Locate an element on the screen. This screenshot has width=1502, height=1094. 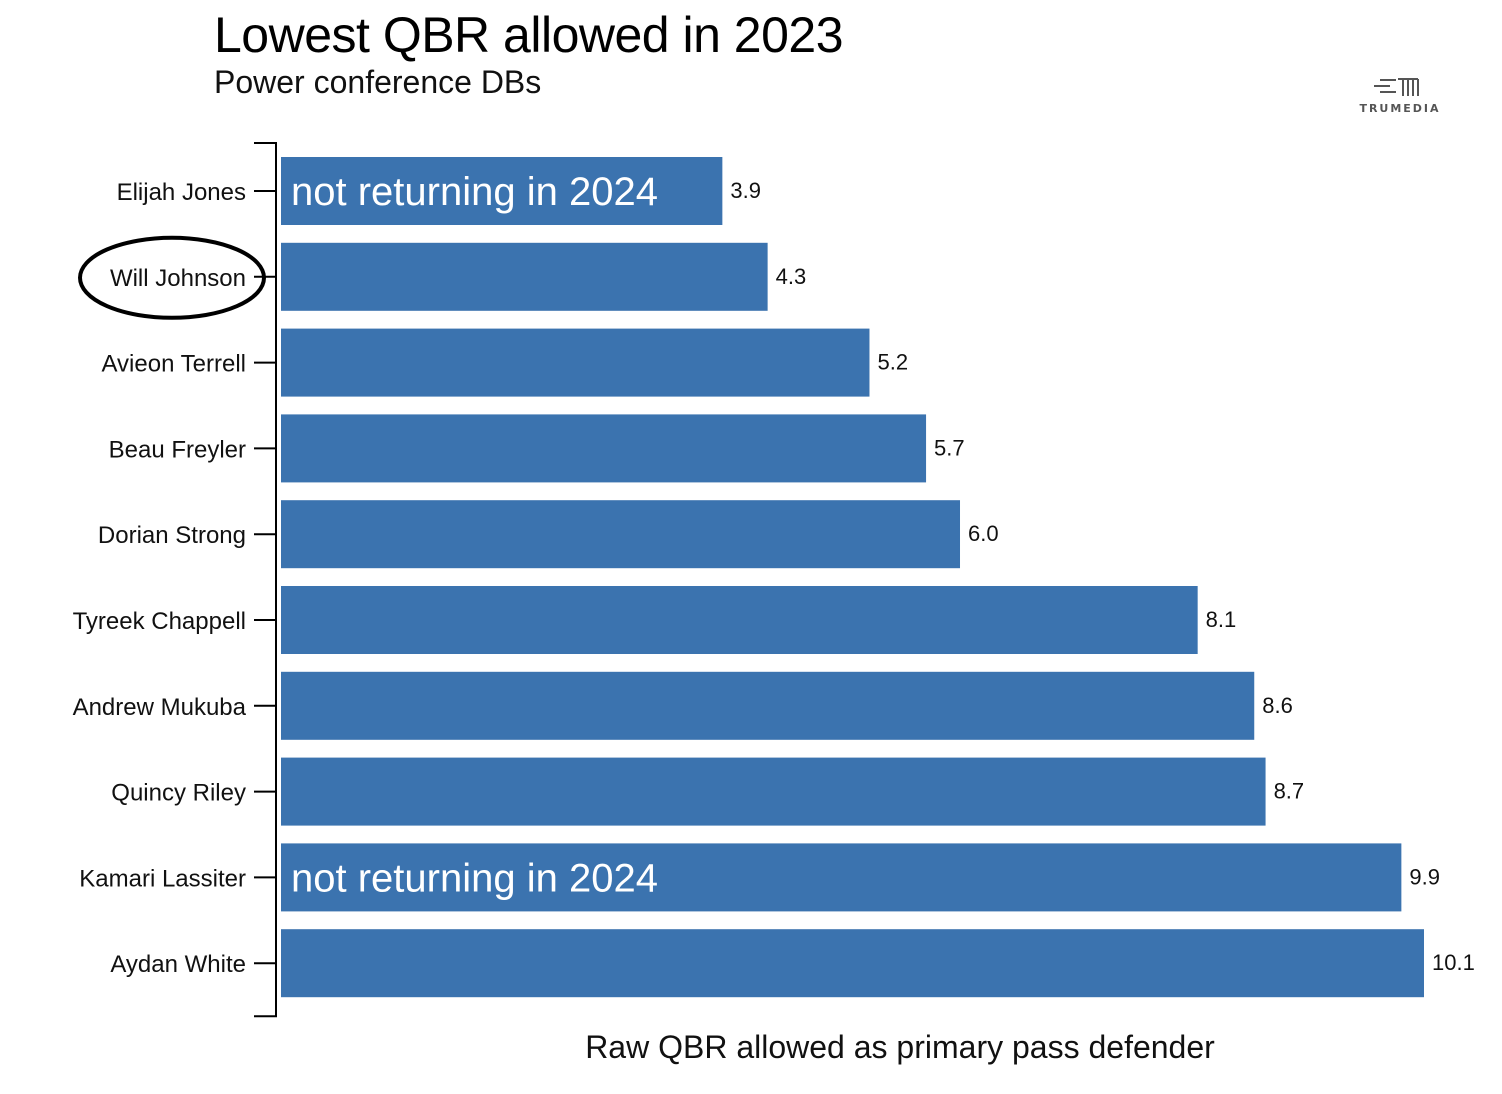
highlight-circle is located at coordinates (172, 277).